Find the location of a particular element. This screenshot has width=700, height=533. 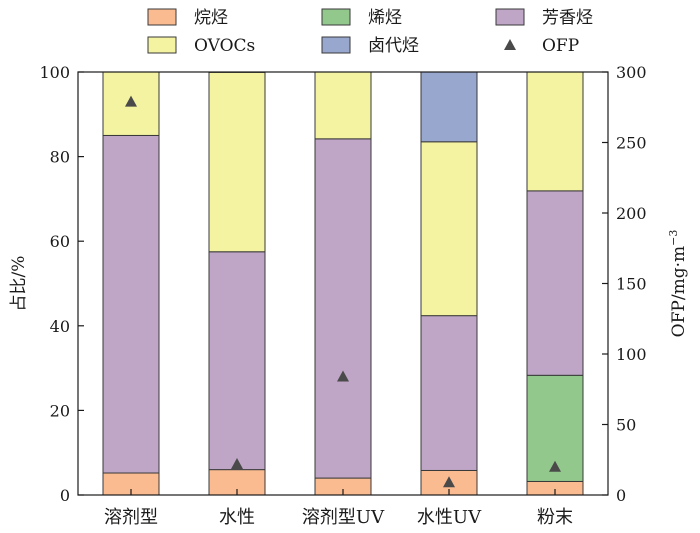

category-label-3: 水性UV is located at coordinates (449, 517).